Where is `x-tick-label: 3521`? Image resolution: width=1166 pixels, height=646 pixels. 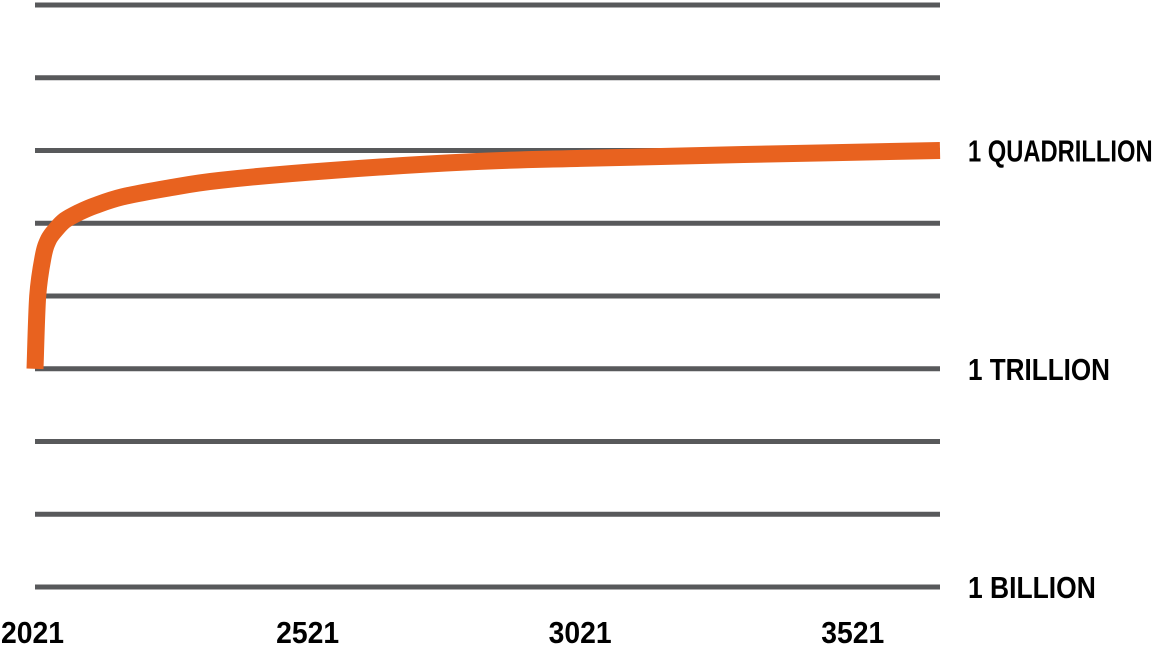 x-tick-label: 3521 is located at coordinates (852, 630).